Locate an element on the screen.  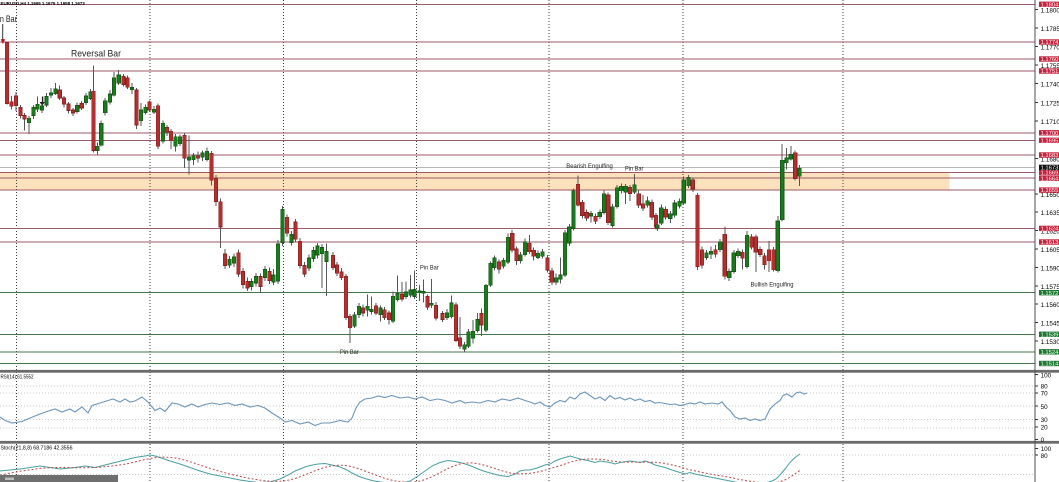
svg-text: 1.1530 is located at coordinates (1050, 342).